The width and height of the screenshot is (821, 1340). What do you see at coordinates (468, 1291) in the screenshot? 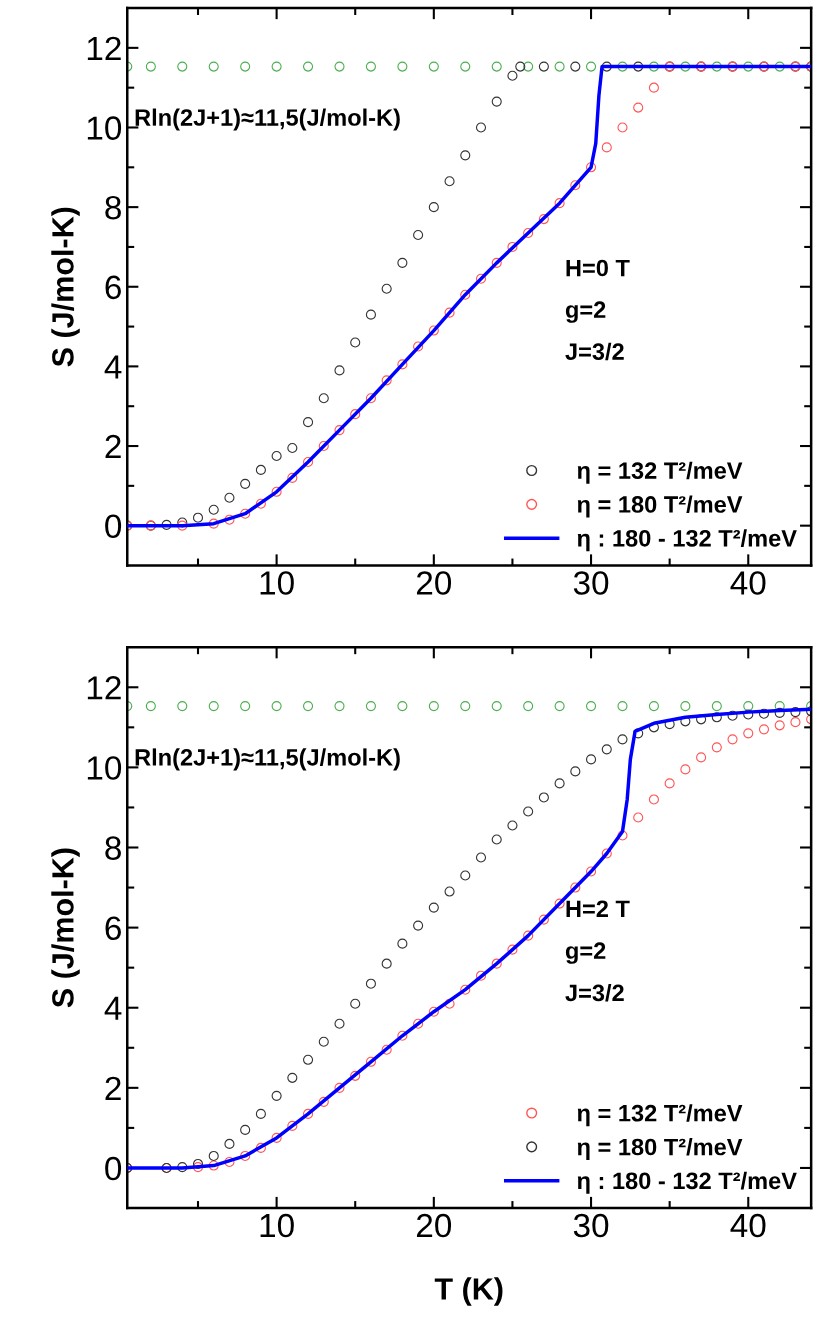
I see `x-axis-title: T (K)` at bounding box center [468, 1291].